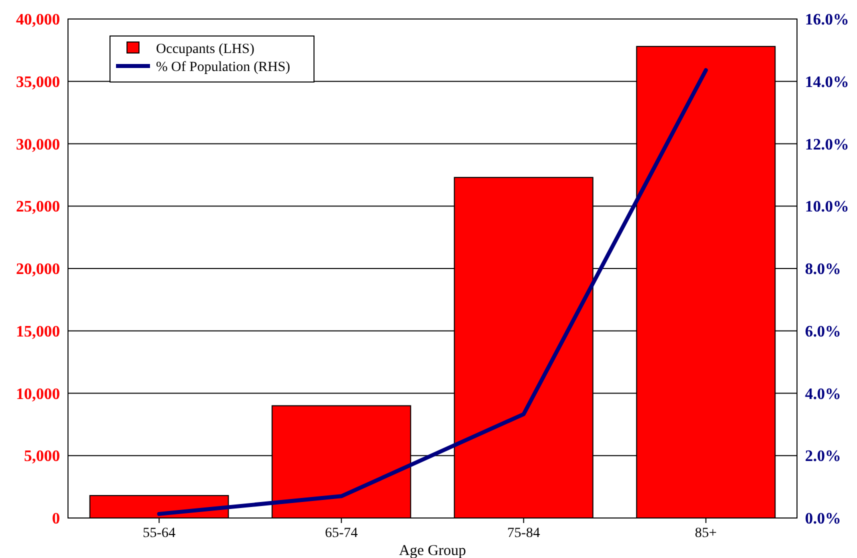  Describe the element at coordinates (523, 533) in the screenshot. I see `x-tick-label: 75-84` at that location.